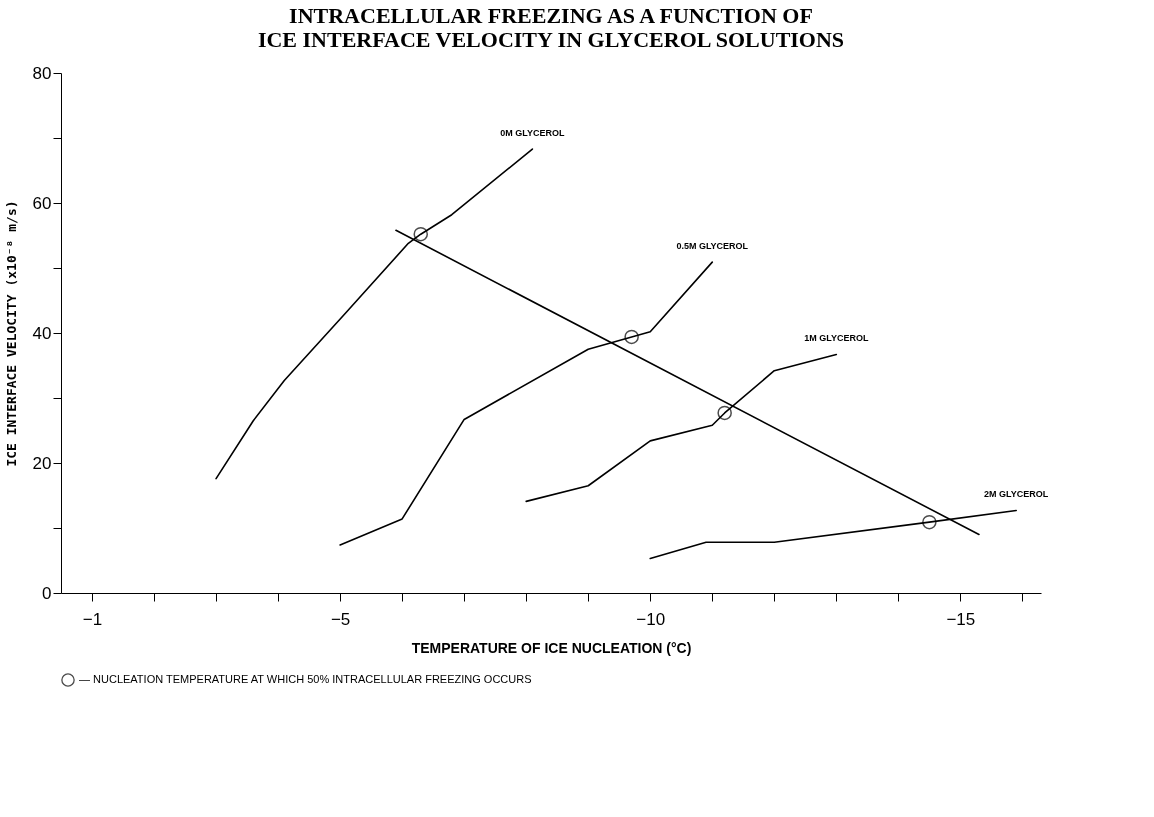 The width and height of the screenshot is (1154, 817). What do you see at coordinates (681, 428) in the screenshot?
I see `line-series` at bounding box center [681, 428].